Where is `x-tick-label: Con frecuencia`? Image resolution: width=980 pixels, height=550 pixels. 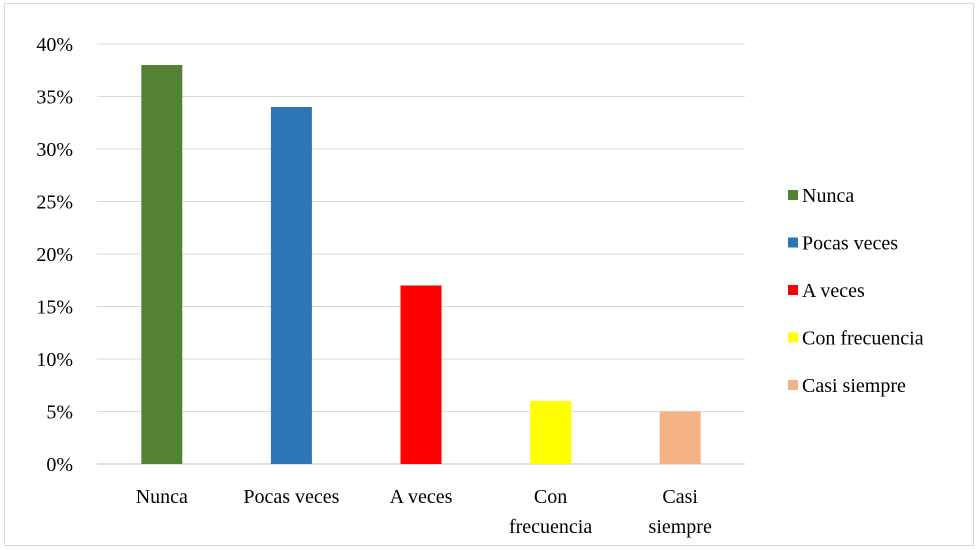
x-tick-label: Con frecuencia is located at coordinates (550, 512).